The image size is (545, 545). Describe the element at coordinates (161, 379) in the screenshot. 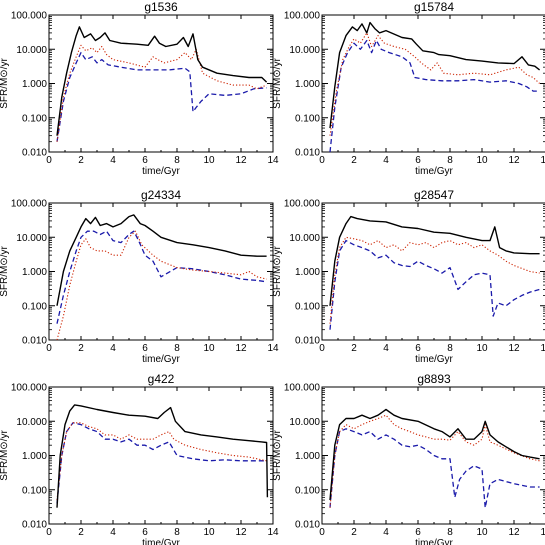

I see `chart-title: g422` at that location.